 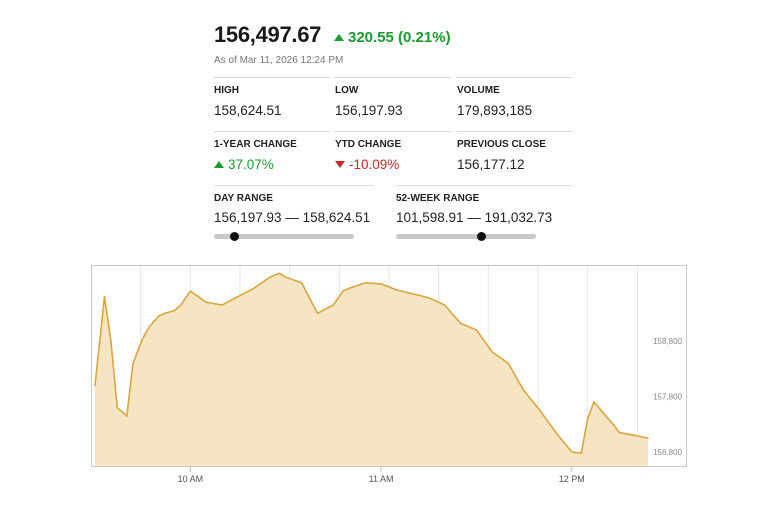 What do you see at coordinates (234, 236) in the screenshot?
I see `day-range-marker` at bounding box center [234, 236].